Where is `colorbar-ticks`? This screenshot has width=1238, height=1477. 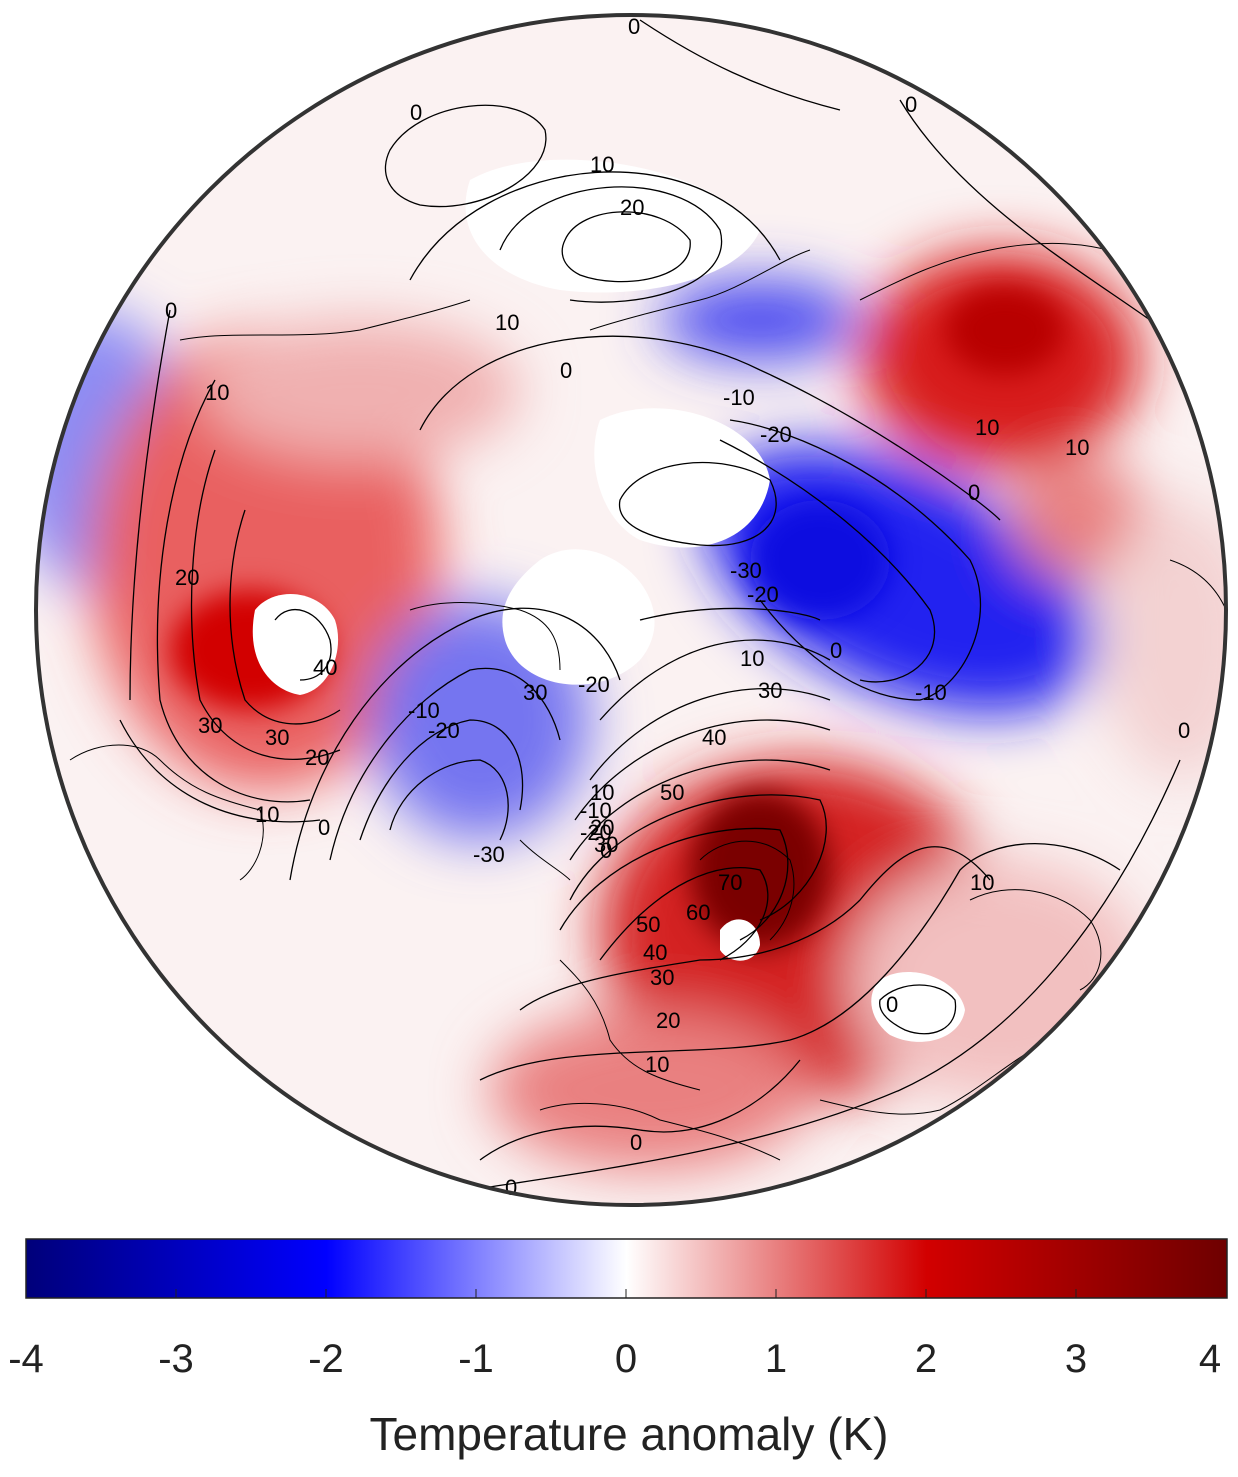 colorbar-ticks is located at coordinates (626, 1293).